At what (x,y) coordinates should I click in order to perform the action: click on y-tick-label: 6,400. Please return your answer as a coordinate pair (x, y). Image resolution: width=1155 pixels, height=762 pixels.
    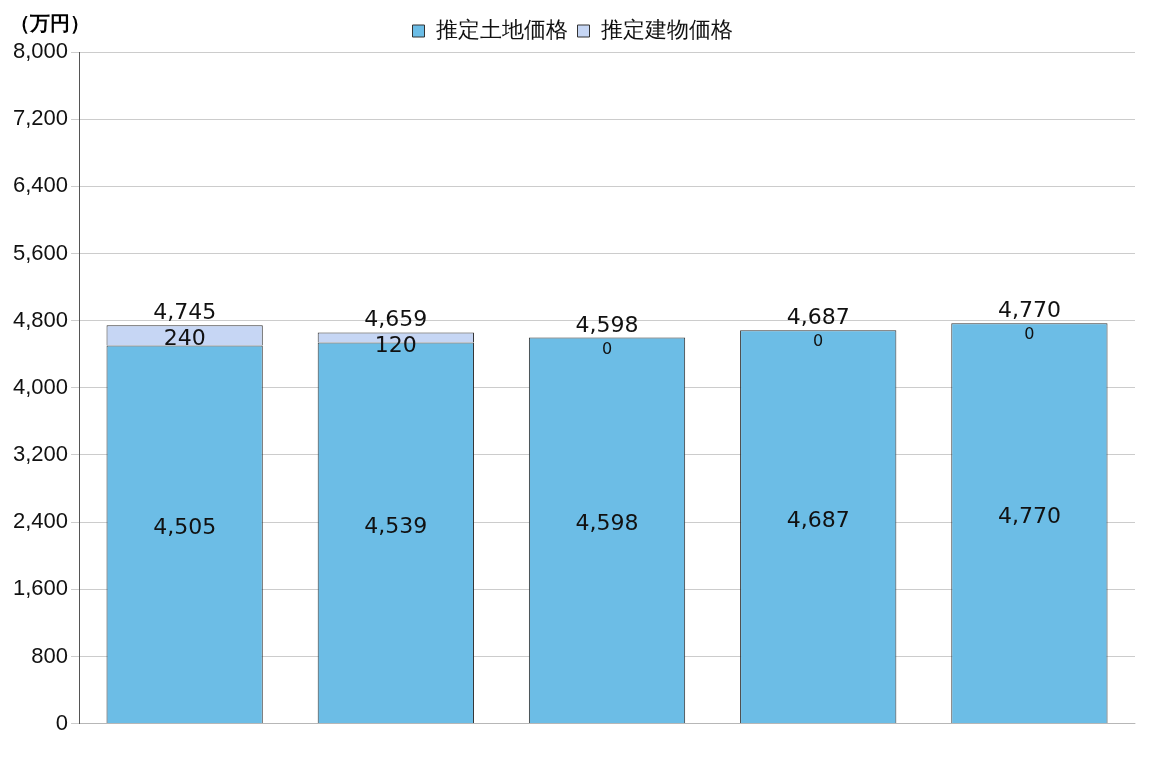
    Looking at the image, I should click on (40, 185).